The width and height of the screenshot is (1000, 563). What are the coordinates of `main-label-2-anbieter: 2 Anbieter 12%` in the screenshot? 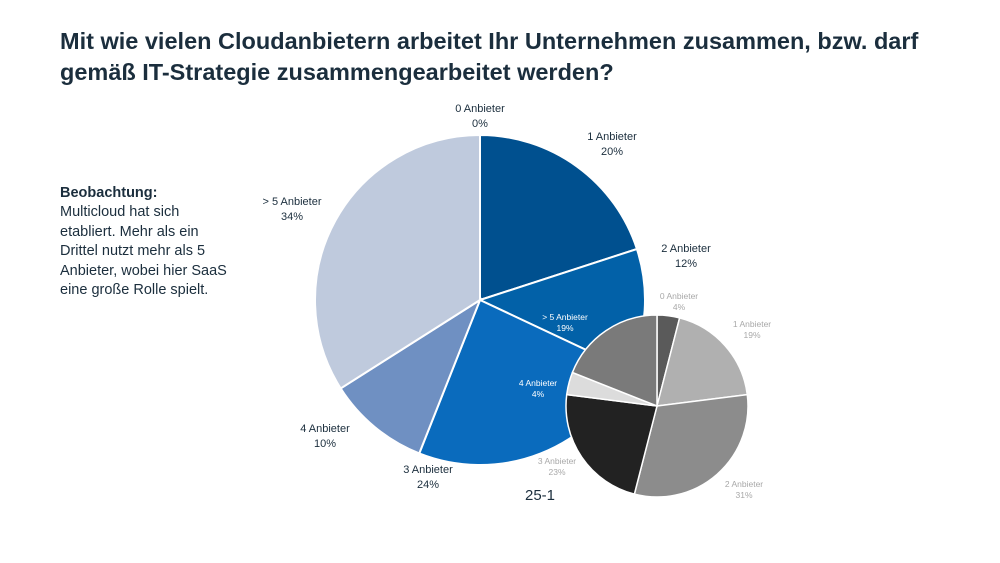 It's located at (686, 256).